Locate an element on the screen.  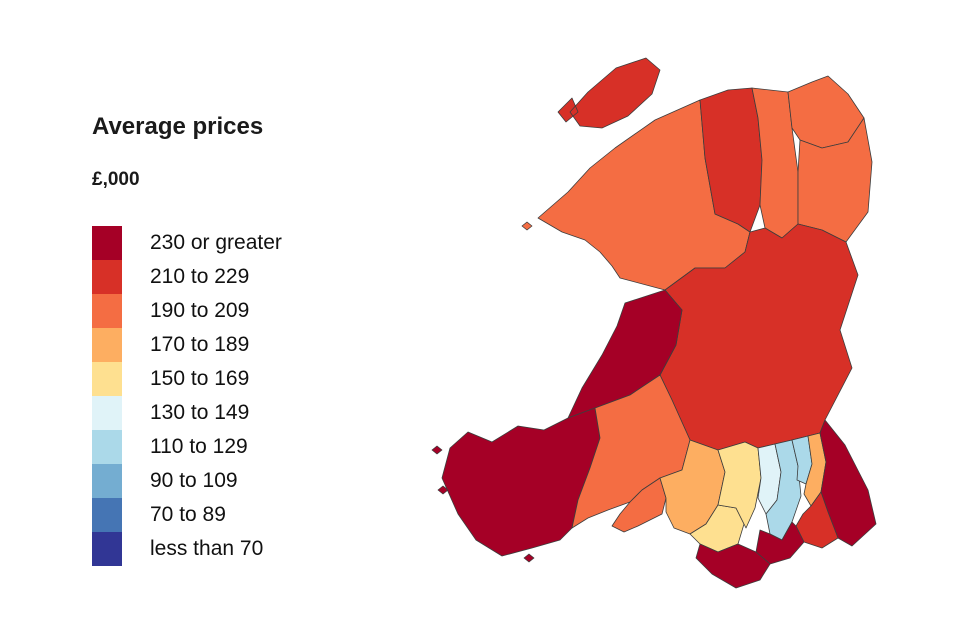
legend-label: 110 to 129 is located at coordinates (199, 446).